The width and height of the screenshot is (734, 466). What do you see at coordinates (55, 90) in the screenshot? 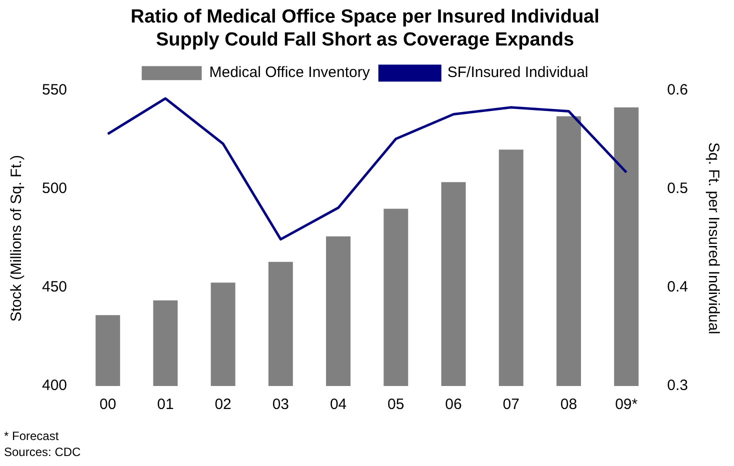
I see `y-tick-label: 550` at bounding box center [55, 90].